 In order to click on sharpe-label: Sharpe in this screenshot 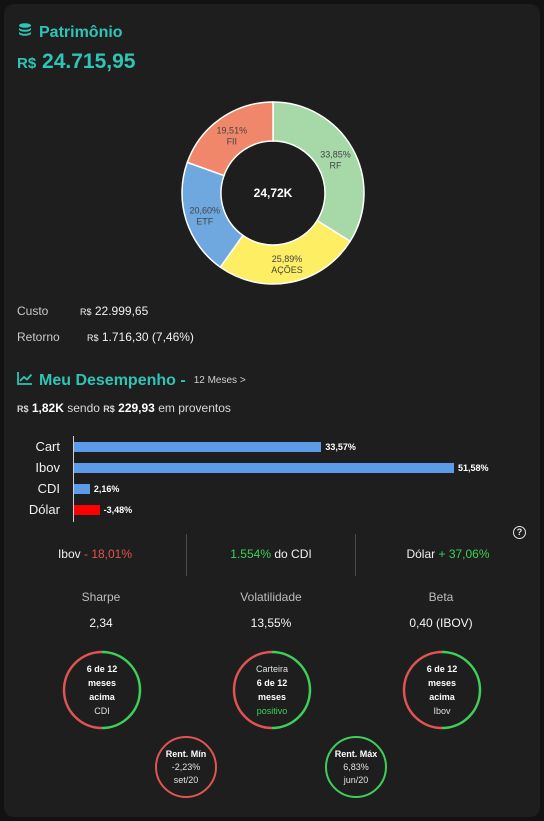, I will do `click(101, 597)`.